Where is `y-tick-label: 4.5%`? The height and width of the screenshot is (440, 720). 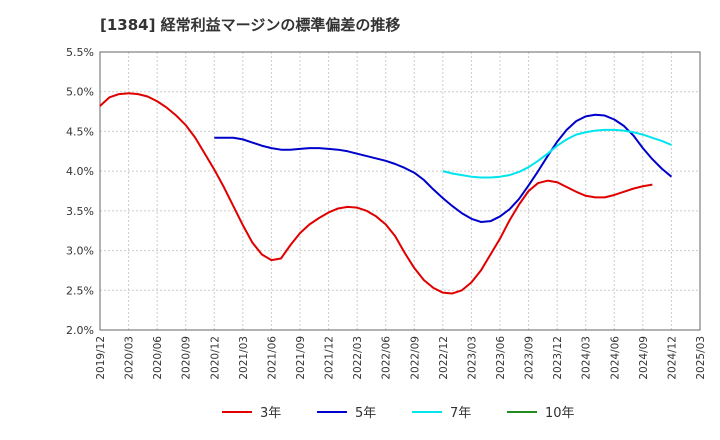 y-tick-label: 4.5% is located at coordinates (80, 131).